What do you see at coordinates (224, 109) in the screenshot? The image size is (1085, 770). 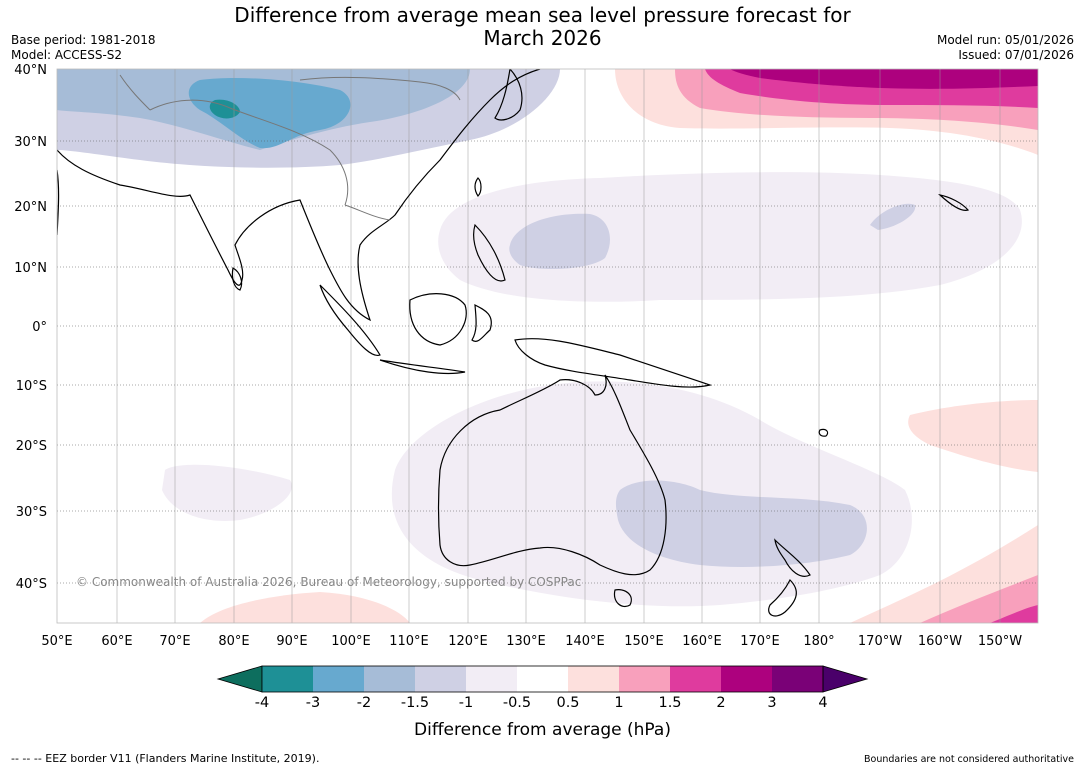 I see `anomaly-tibet-core` at bounding box center [224, 109].